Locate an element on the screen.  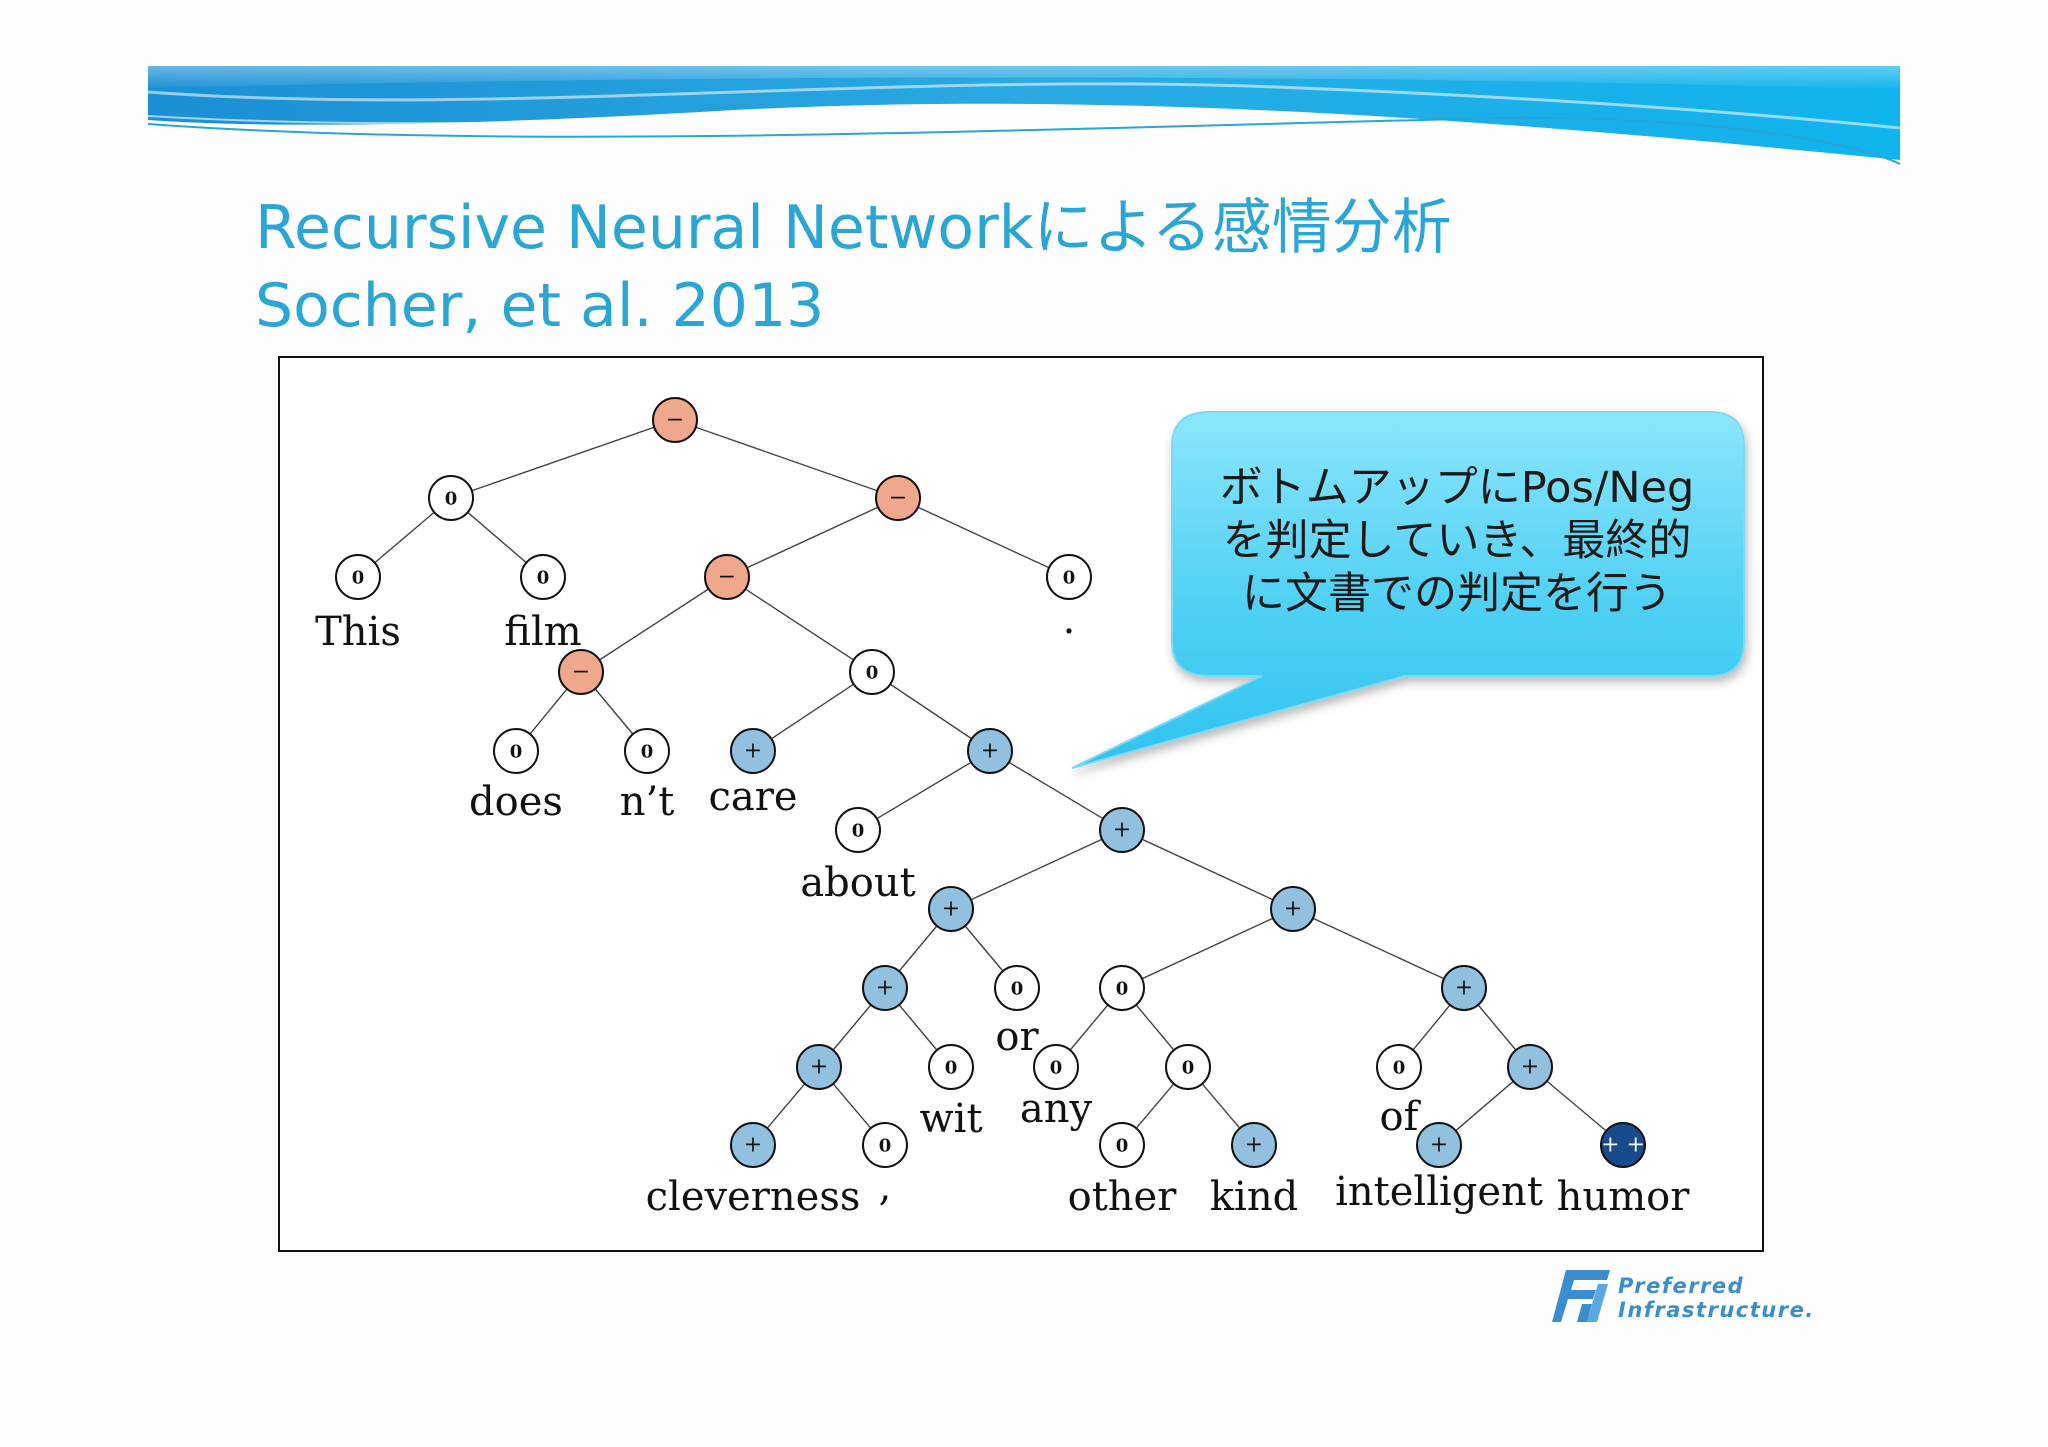
tree-node-any-other-kind: 0 is located at coordinates (1122, 988).